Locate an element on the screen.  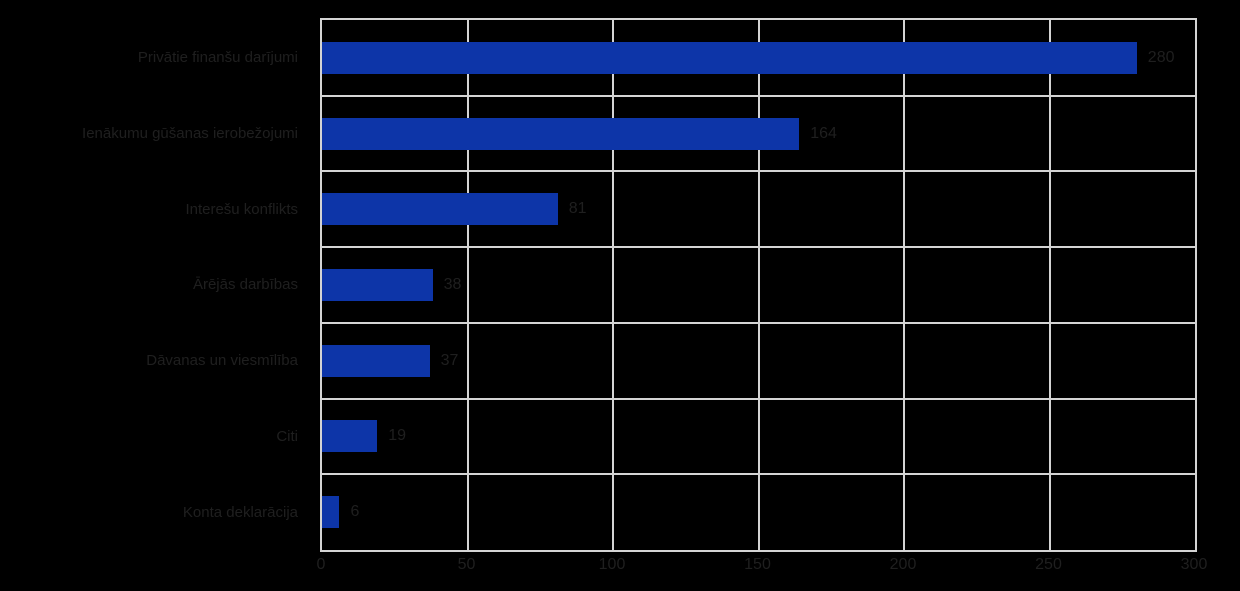
bar-value-label: 19 is located at coordinates (397, 436).